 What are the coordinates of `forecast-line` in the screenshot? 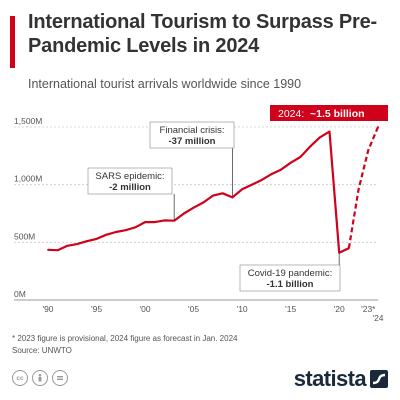 It's located at (363, 187).